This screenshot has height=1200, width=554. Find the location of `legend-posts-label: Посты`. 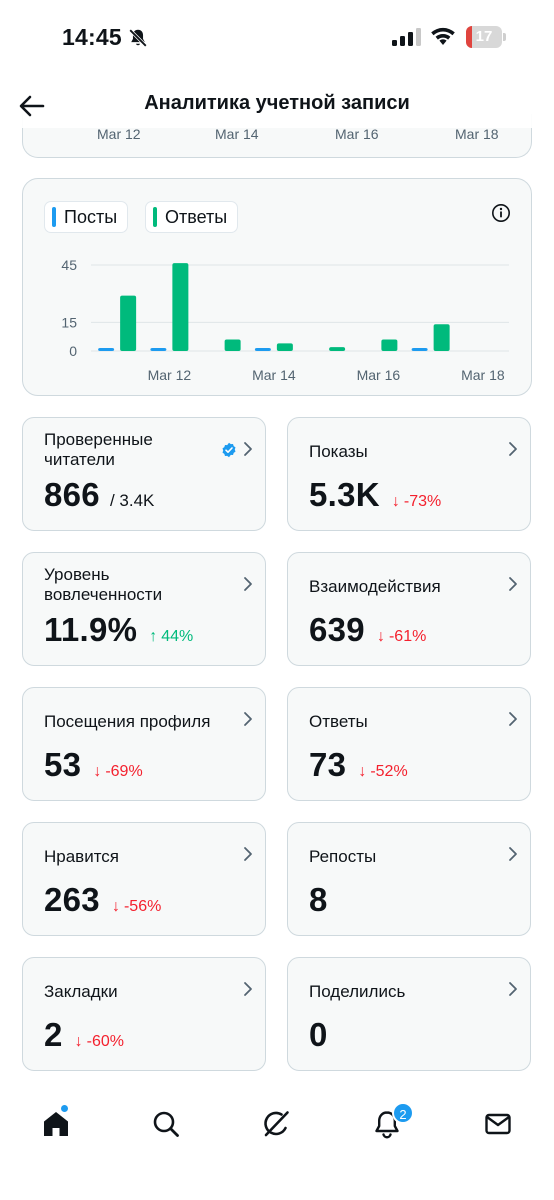

legend-posts-label: Посты is located at coordinates (91, 216).